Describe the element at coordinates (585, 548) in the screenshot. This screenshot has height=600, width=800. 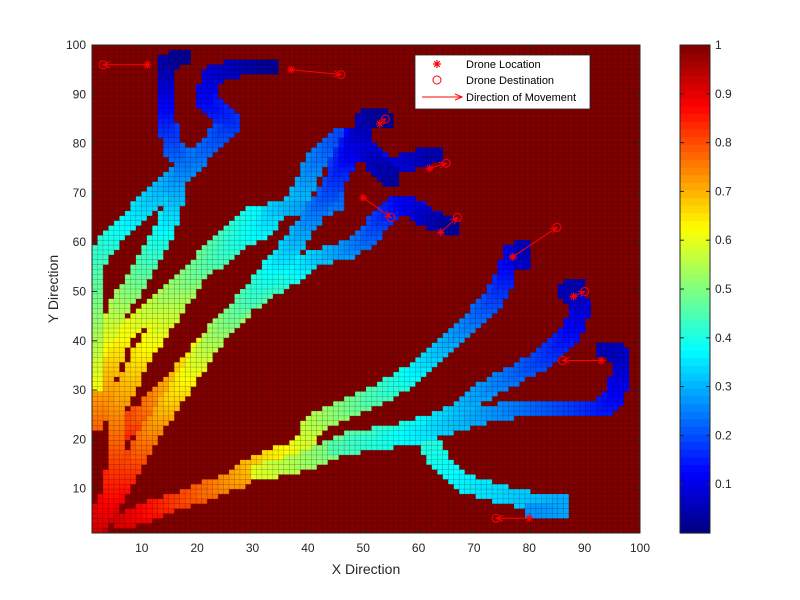
I see `x-tick-label: 90` at that location.